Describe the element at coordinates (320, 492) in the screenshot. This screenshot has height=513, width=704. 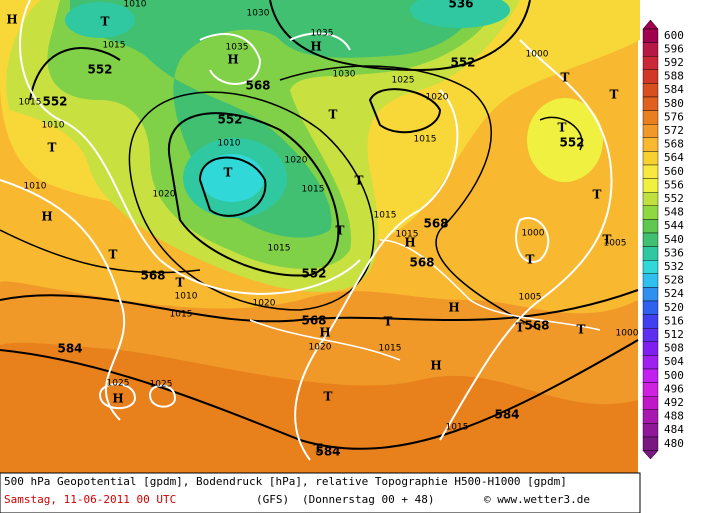
I see `footer-box` at that location.